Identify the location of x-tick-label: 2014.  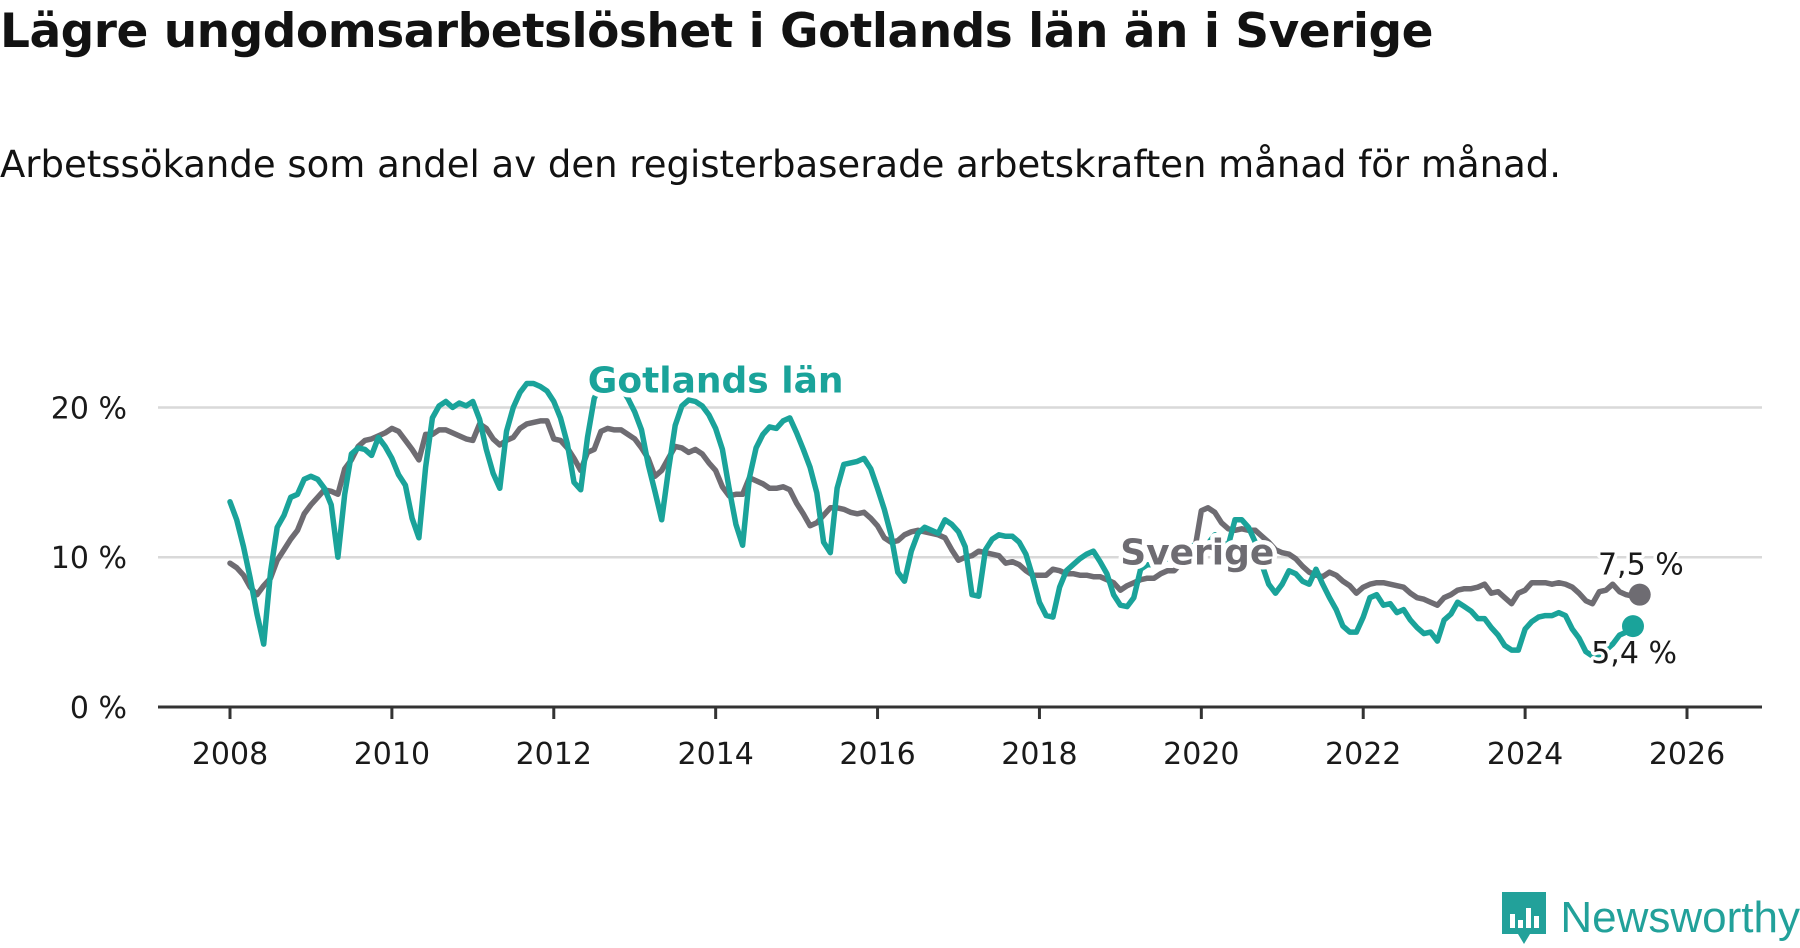
(715, 754).